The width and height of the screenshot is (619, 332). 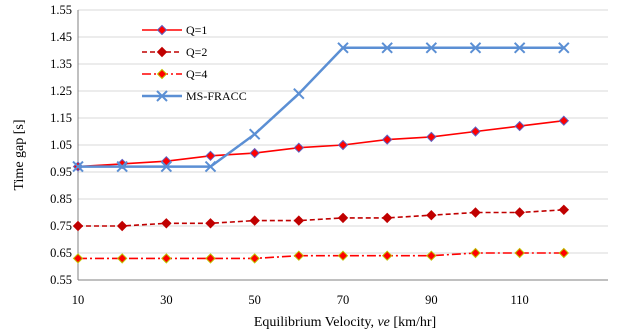 I want to click on legend-label: MS-FRACC, so click(x=216, y=96).